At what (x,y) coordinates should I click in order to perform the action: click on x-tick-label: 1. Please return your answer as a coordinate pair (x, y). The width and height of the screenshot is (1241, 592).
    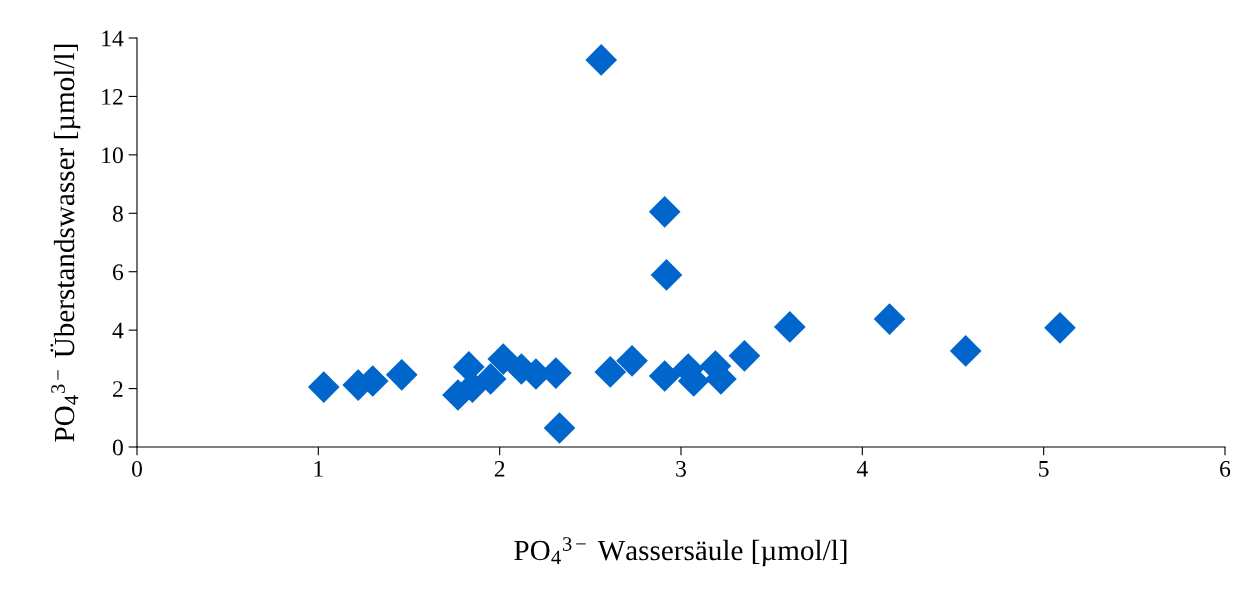
    Looking at the image, I should click on (318, 468).